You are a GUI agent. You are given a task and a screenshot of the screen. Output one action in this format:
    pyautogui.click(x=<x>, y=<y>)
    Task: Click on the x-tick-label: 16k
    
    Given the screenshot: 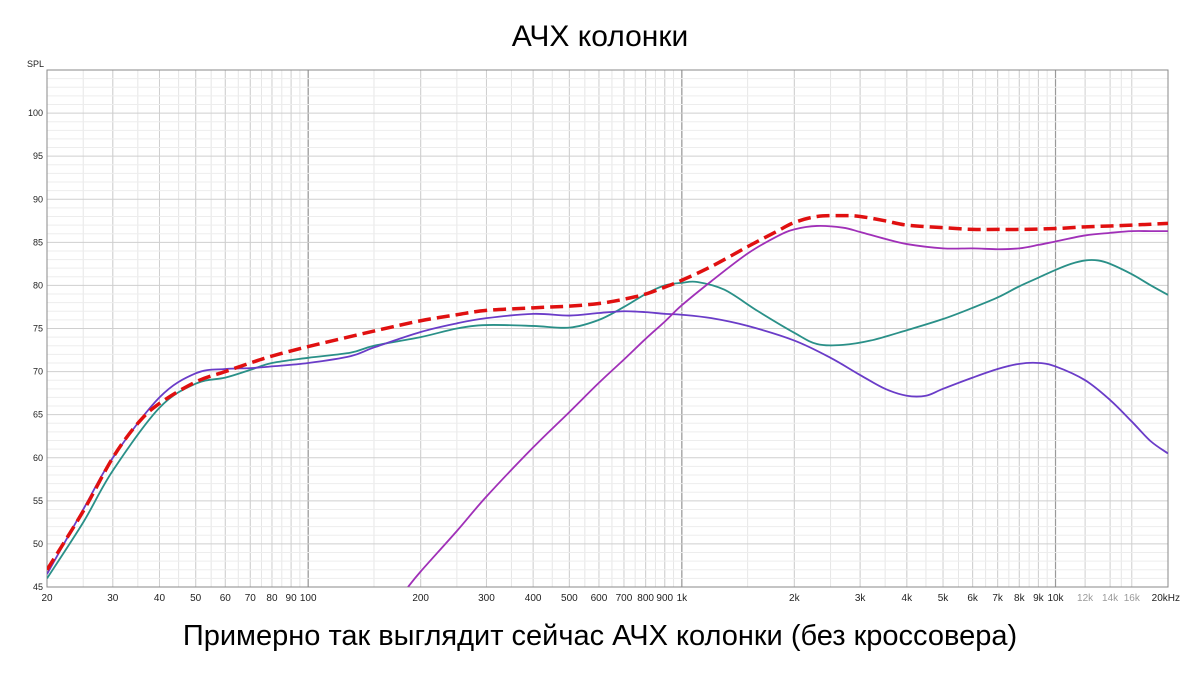 What is the action you would take?
    pyautogui.click(x=1132, y=598)
    